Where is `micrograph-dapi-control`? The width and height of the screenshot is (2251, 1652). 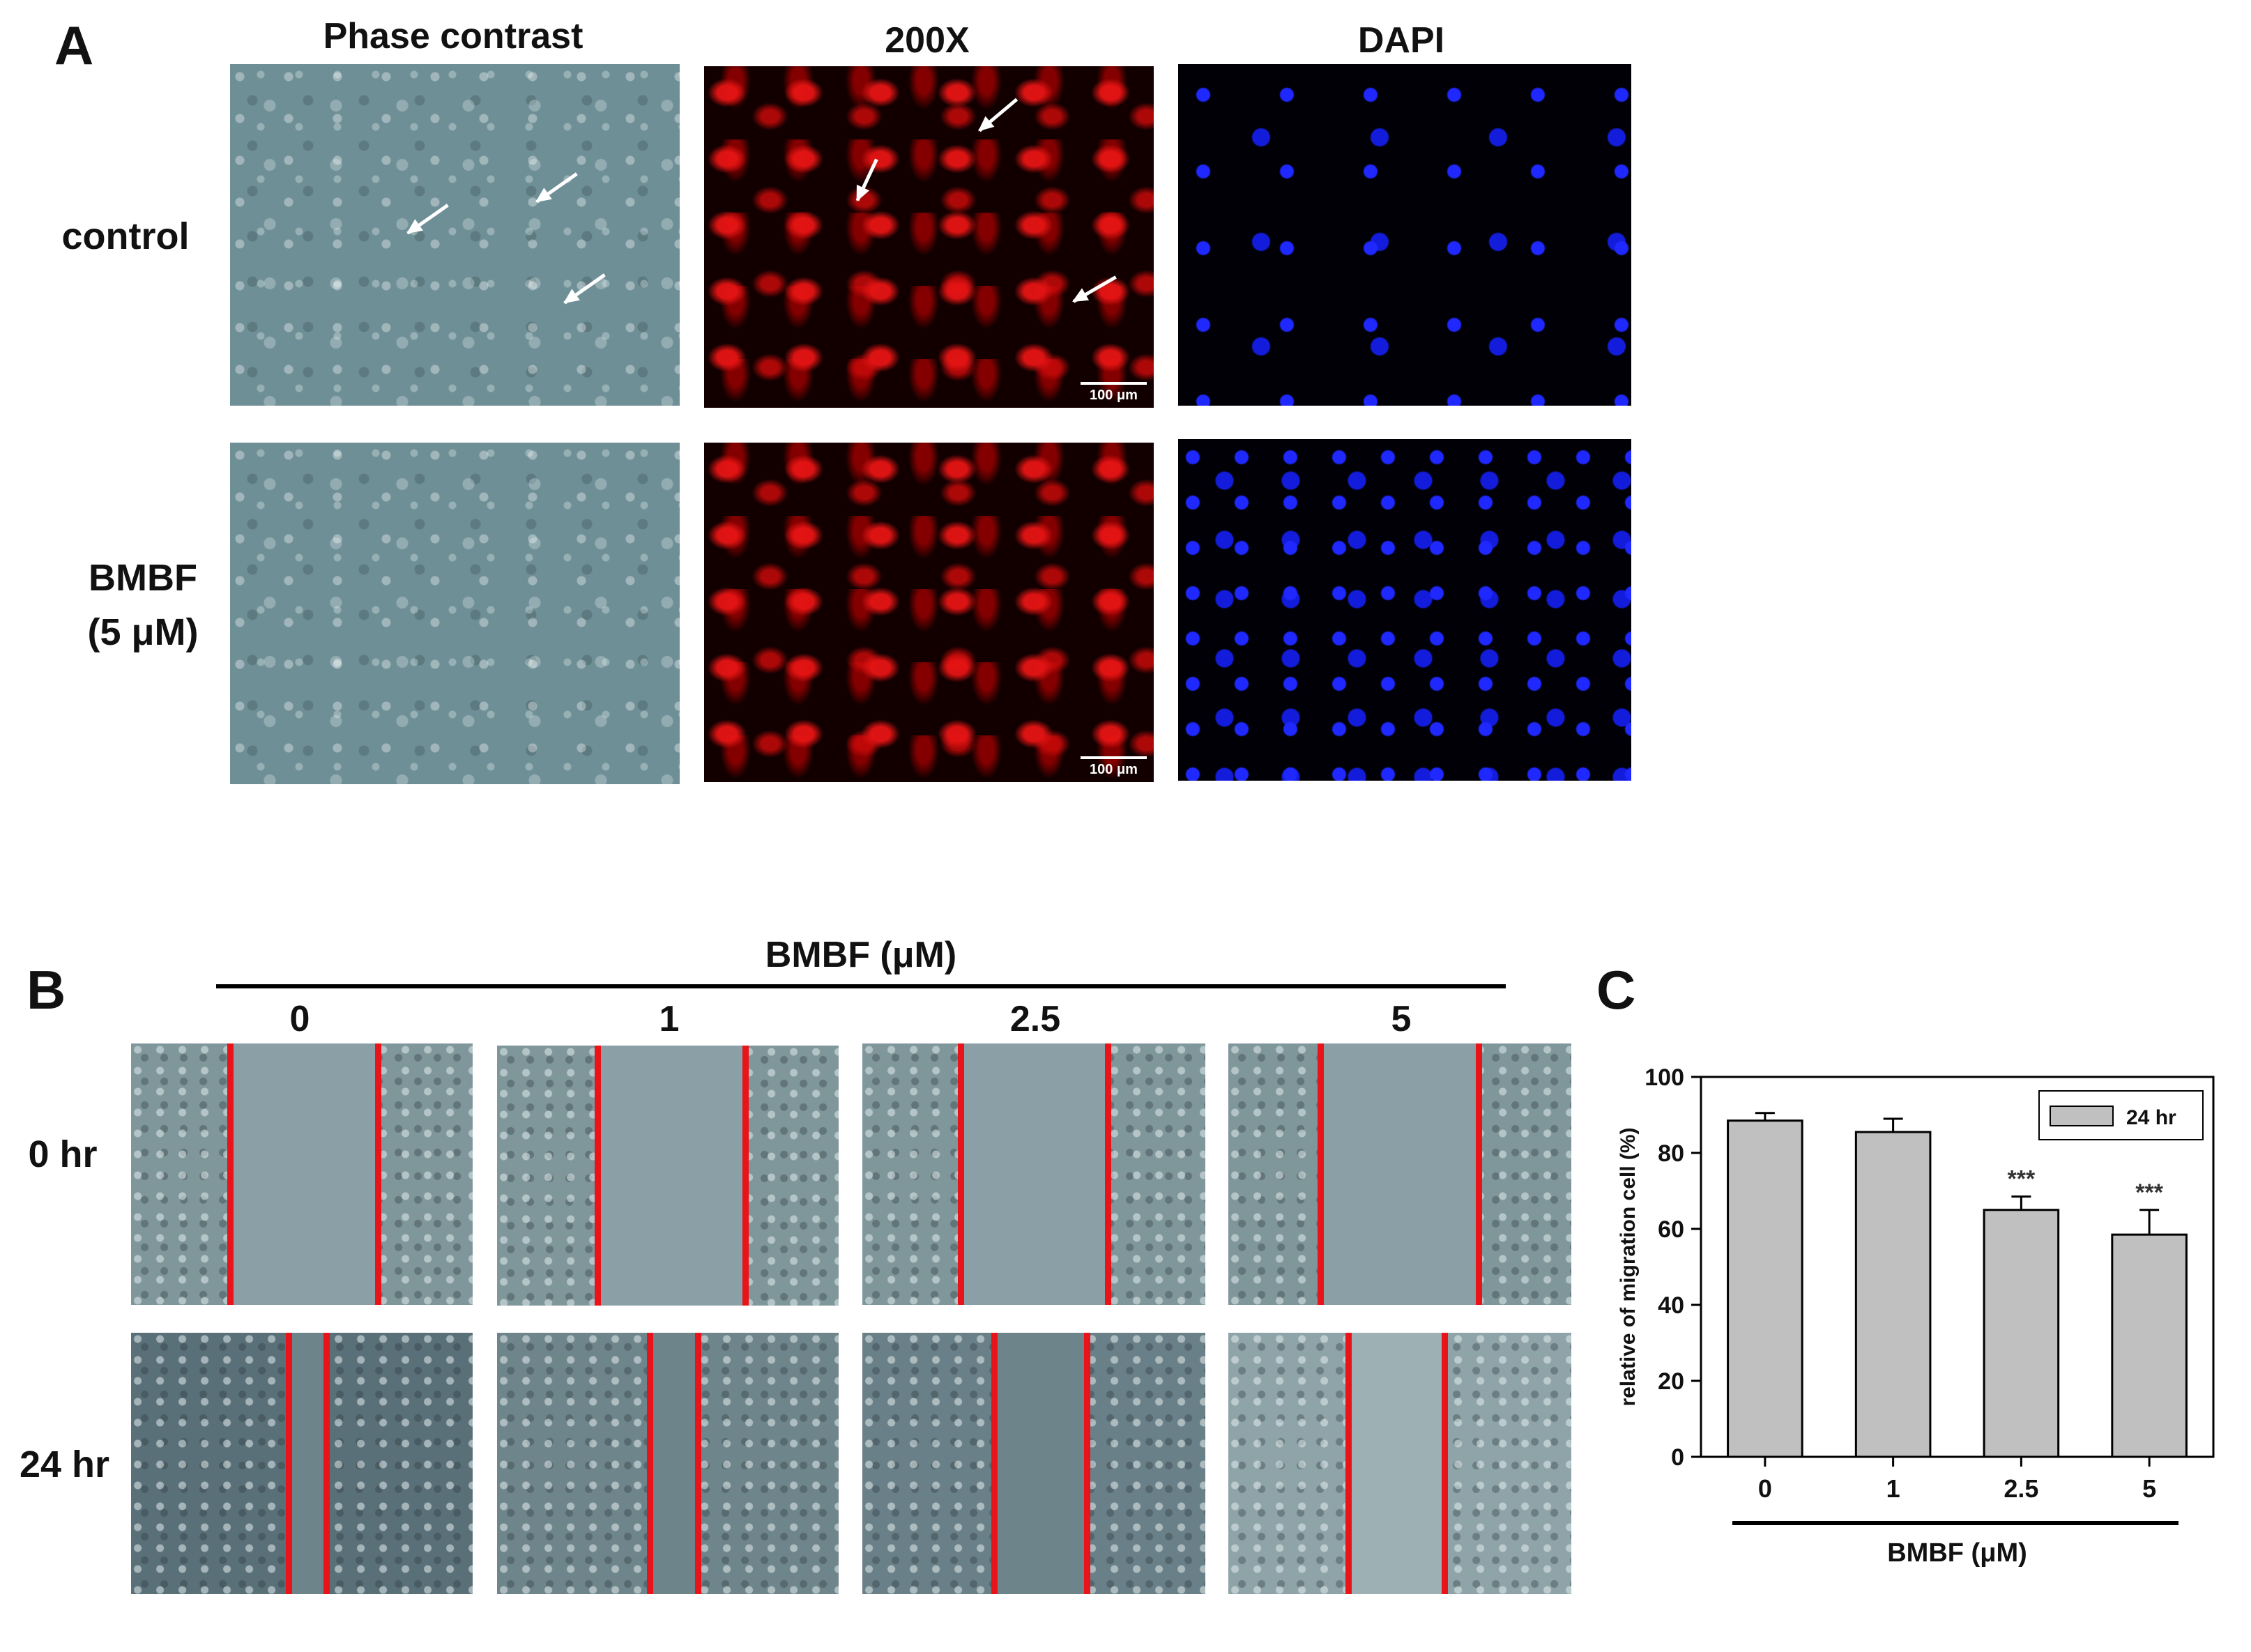
micrograph-dapi-control is located at coordinates (1404, 235).